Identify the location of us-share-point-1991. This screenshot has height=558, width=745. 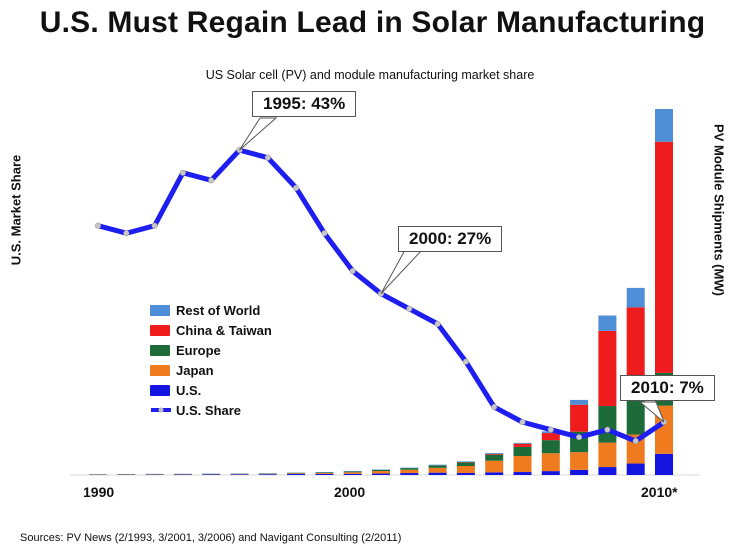
(126, 233).